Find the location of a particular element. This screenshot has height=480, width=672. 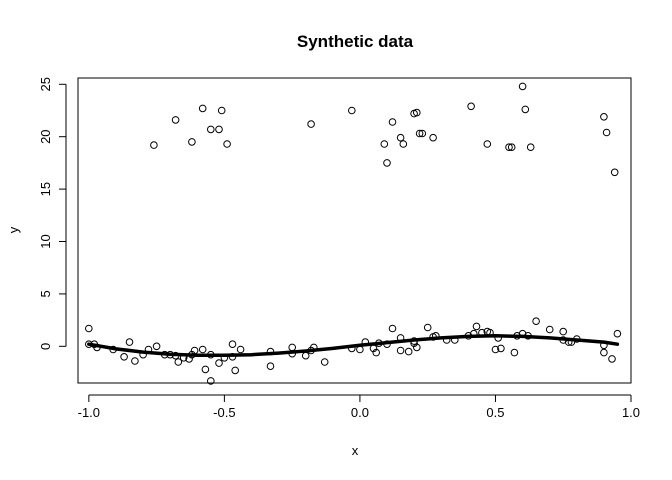

y-axis: 0 5 10 15 20 25 is located at coordinates (52, 213).